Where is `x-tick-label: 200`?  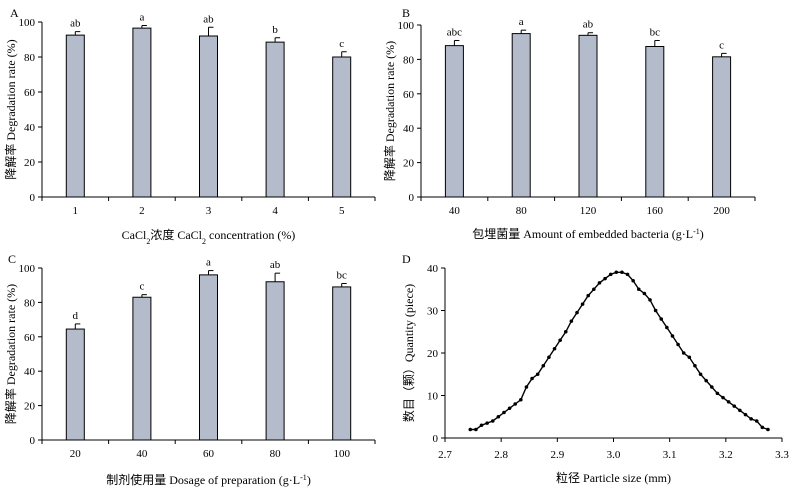 x-tick-label: 200 is located at coordinates (721, 211).